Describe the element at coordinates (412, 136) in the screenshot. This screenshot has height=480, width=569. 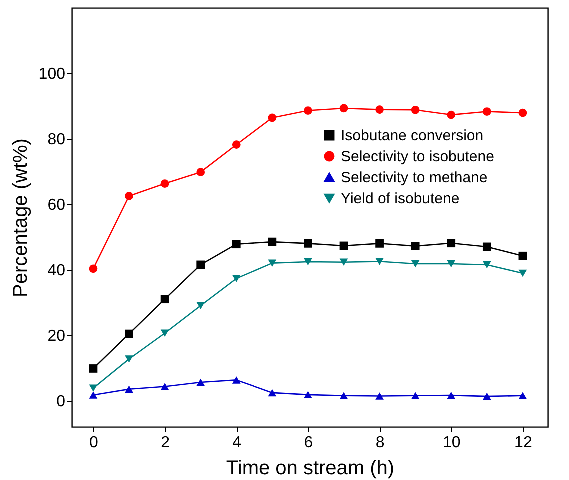
I see `legend-label: Isobutane conversion` at that location.